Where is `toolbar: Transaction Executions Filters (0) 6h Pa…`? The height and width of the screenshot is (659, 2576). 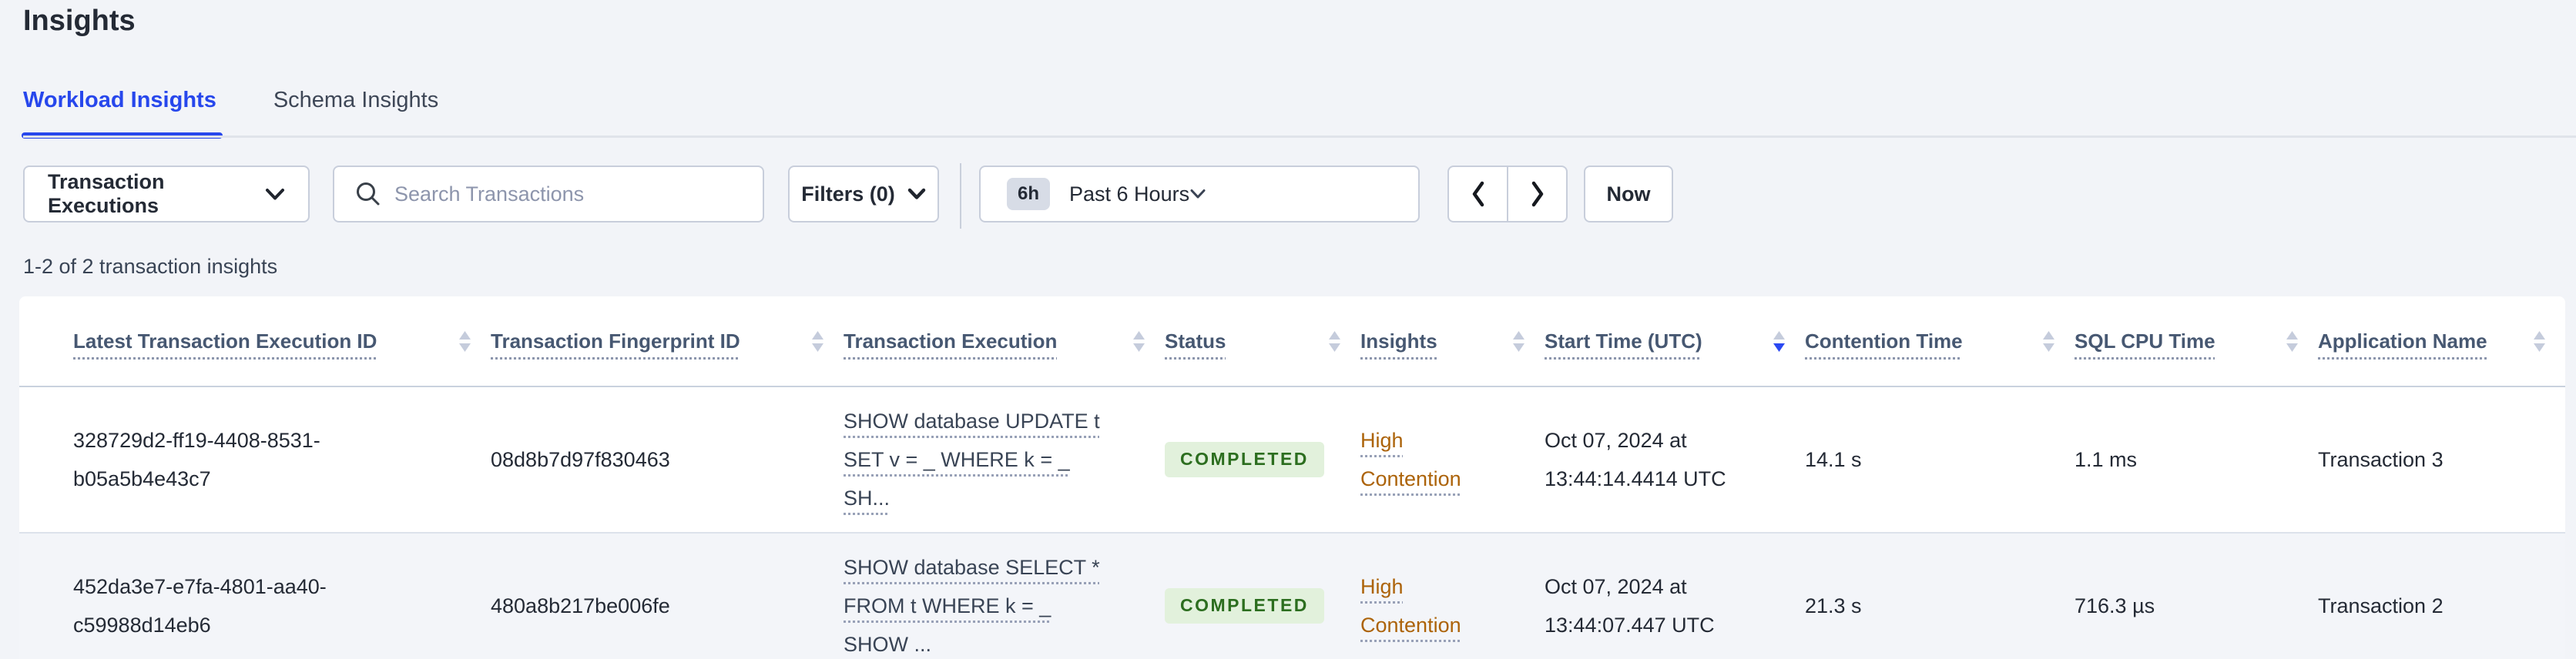 toolbar: Transaction Executions Filters (0) 6h Pa… is located at coordinates (1288, 196).